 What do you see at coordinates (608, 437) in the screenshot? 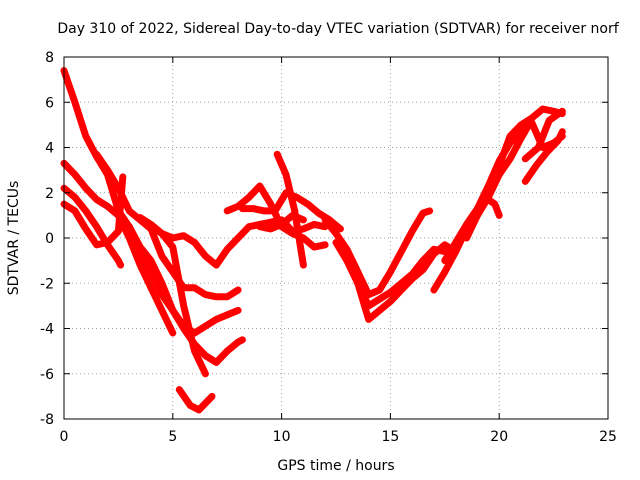
I see `x-tick-label: 25` at bounding box center [608, 437].